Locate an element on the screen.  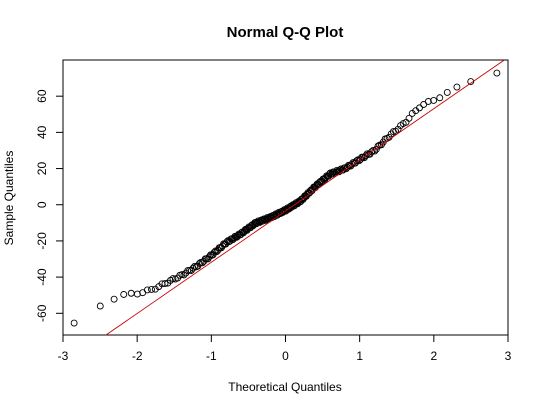
x-tick-label: 1 is located at coordinates (359, 356).